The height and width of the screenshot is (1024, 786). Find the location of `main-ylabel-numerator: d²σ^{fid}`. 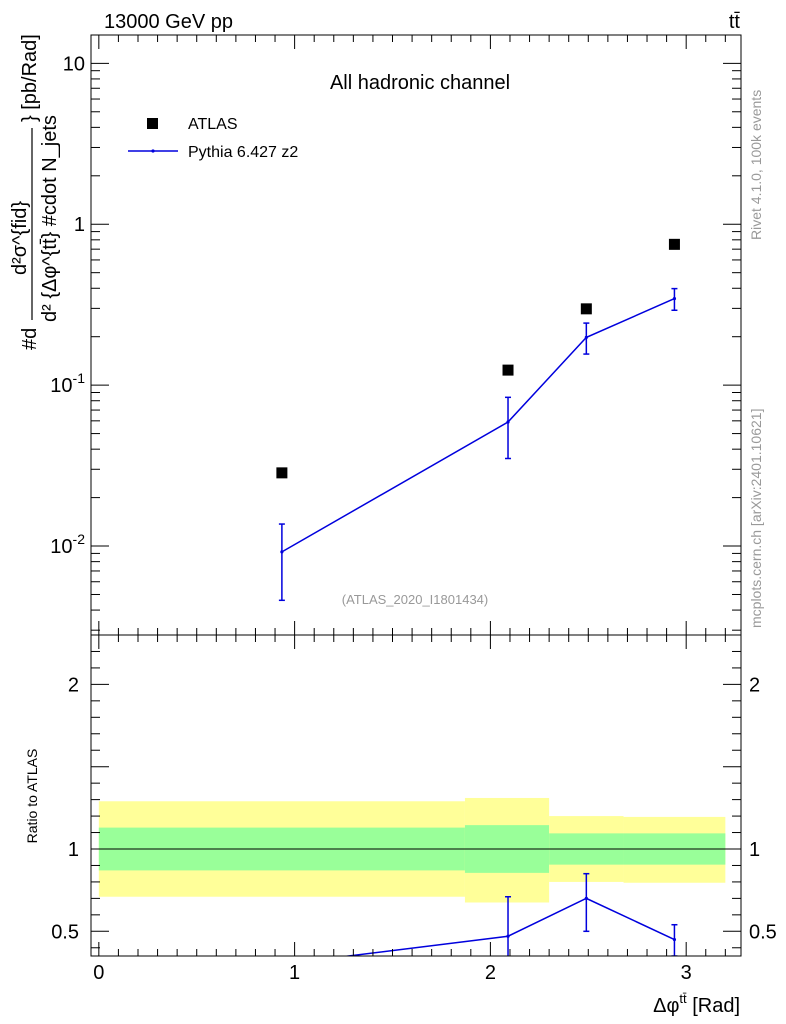

main-ylabel-numerator: d²σ^{fid} is located at coordinates (20, 238).